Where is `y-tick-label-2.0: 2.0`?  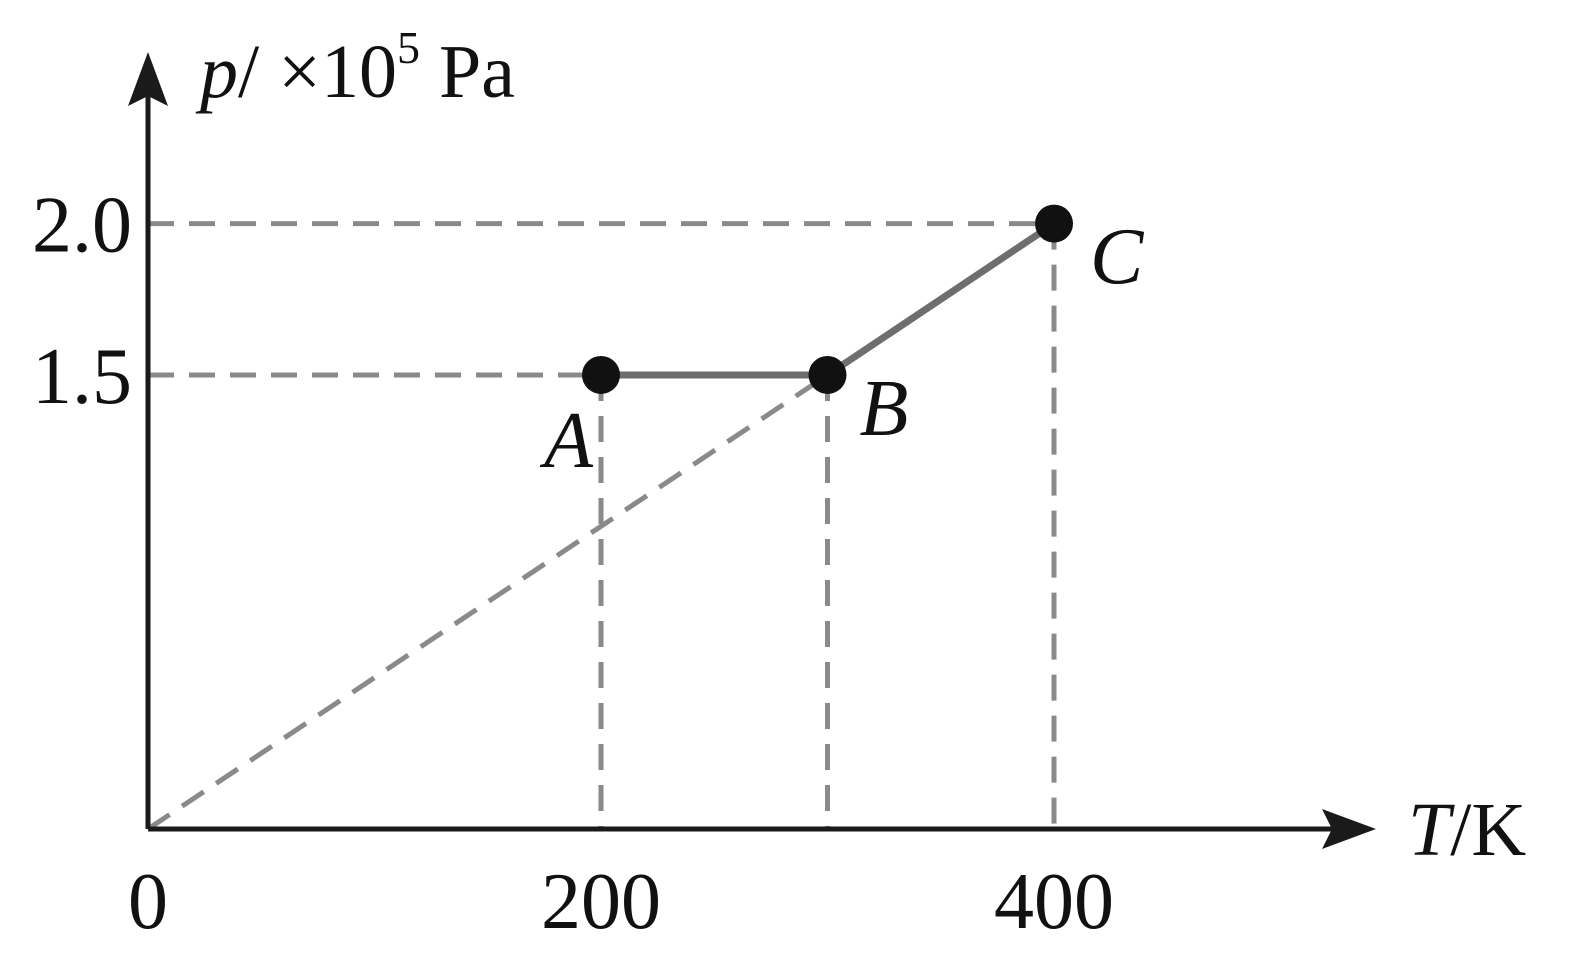
y-tick-label-2.0: 2.0 is located at coordinates (82, 226).